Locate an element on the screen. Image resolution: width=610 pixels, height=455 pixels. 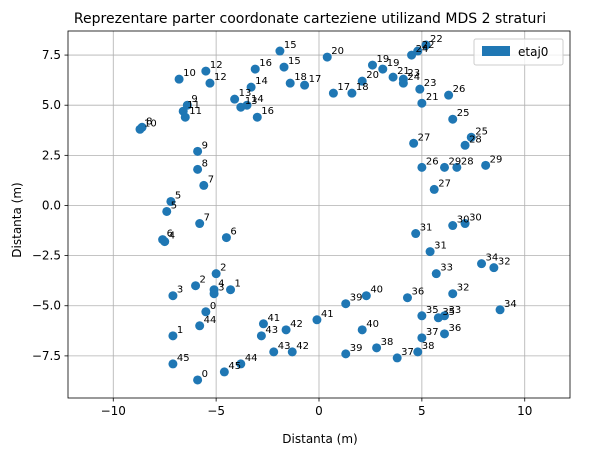
point-label: 28 is located at coordinates (467, 161).